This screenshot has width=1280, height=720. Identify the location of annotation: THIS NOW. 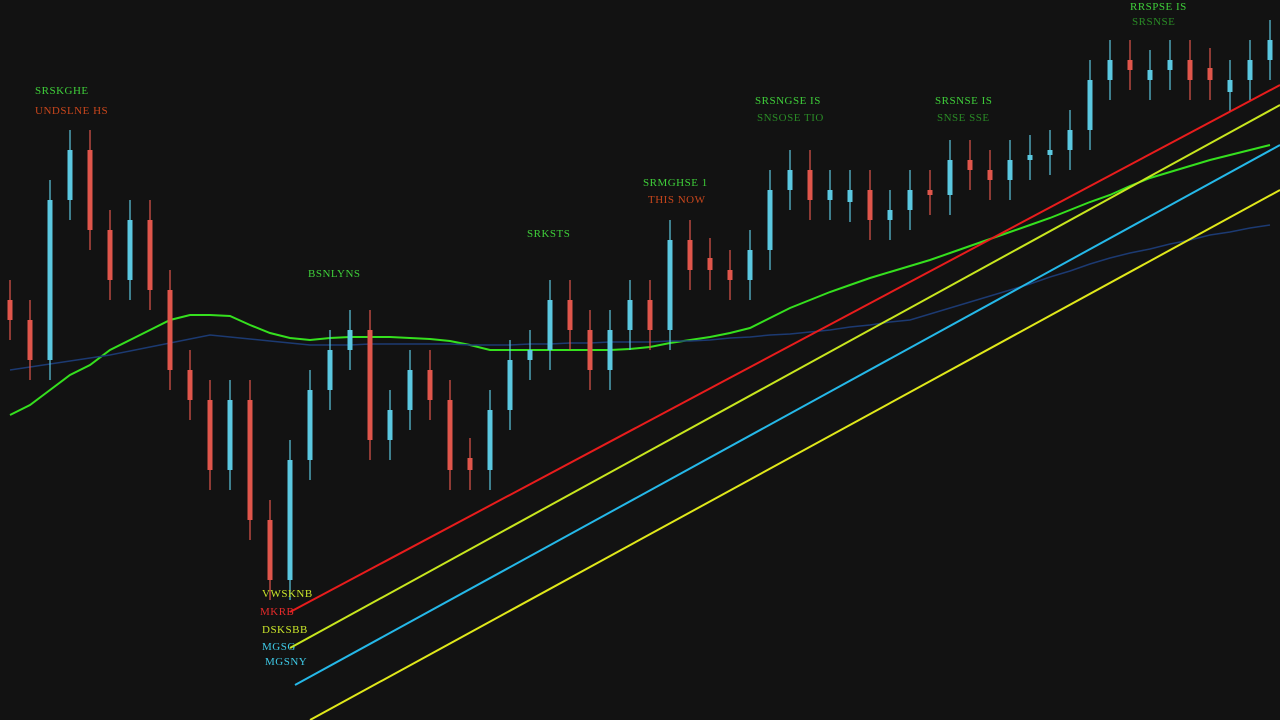
(677, 200).